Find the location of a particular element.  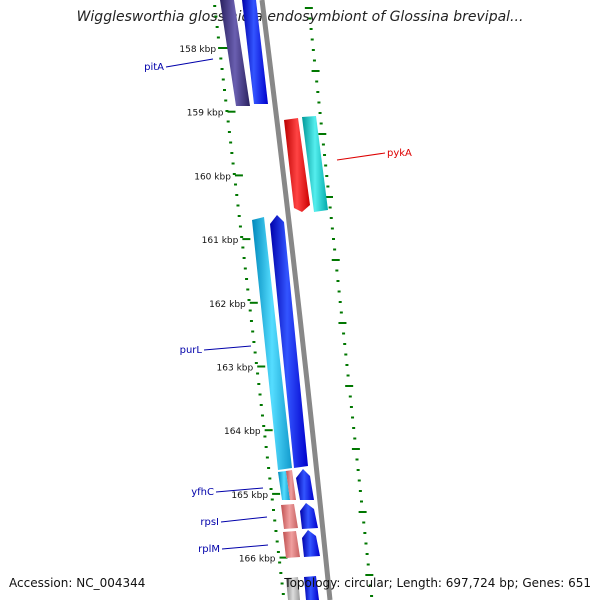

tick-label: 161 kbp is located at coordinates (220, 241).